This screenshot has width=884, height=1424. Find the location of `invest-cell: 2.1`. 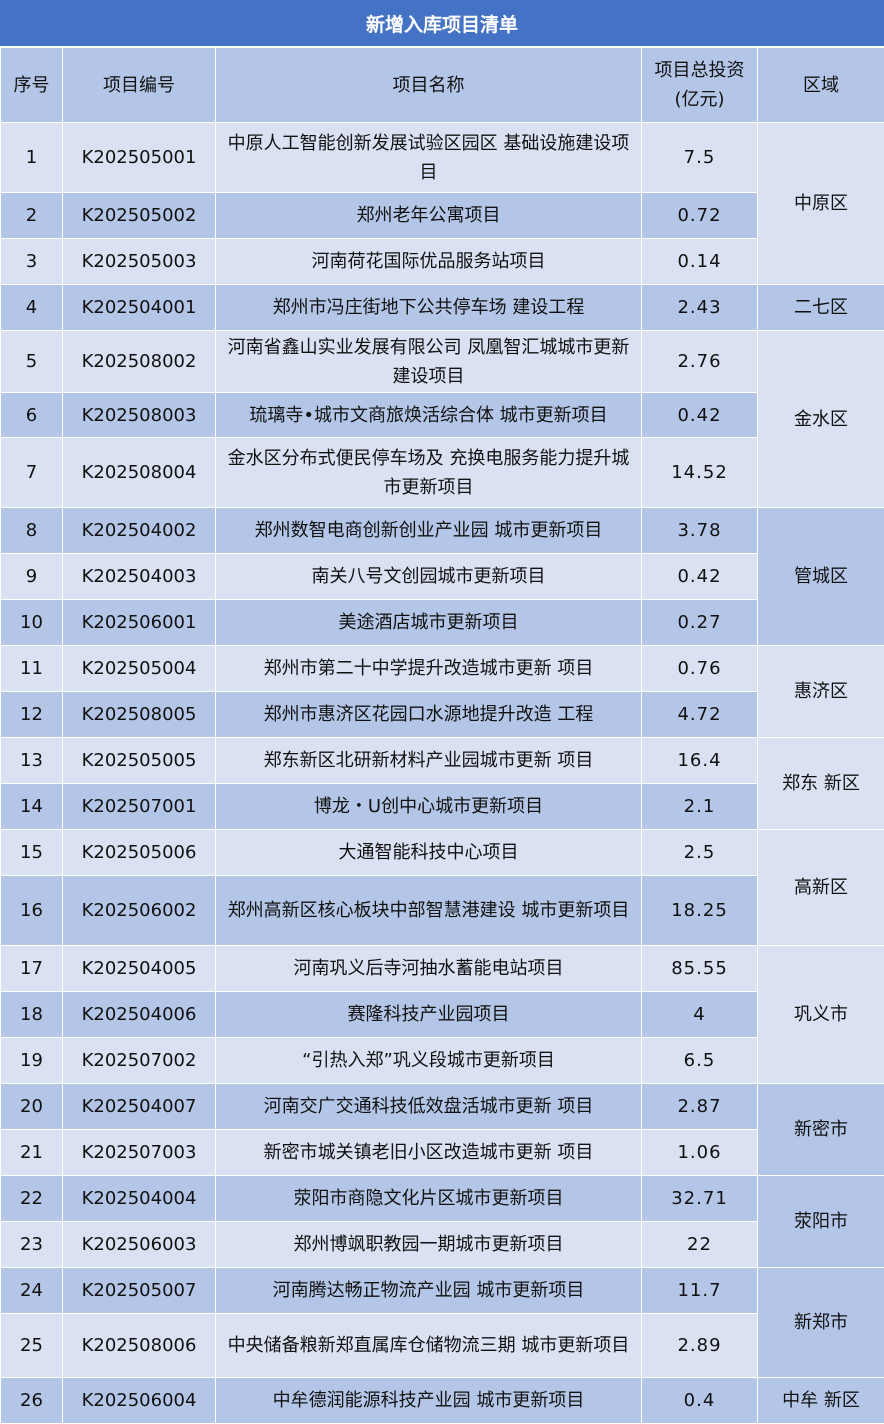

invest-cell: 2.1 is located at coordinates (700, 807).